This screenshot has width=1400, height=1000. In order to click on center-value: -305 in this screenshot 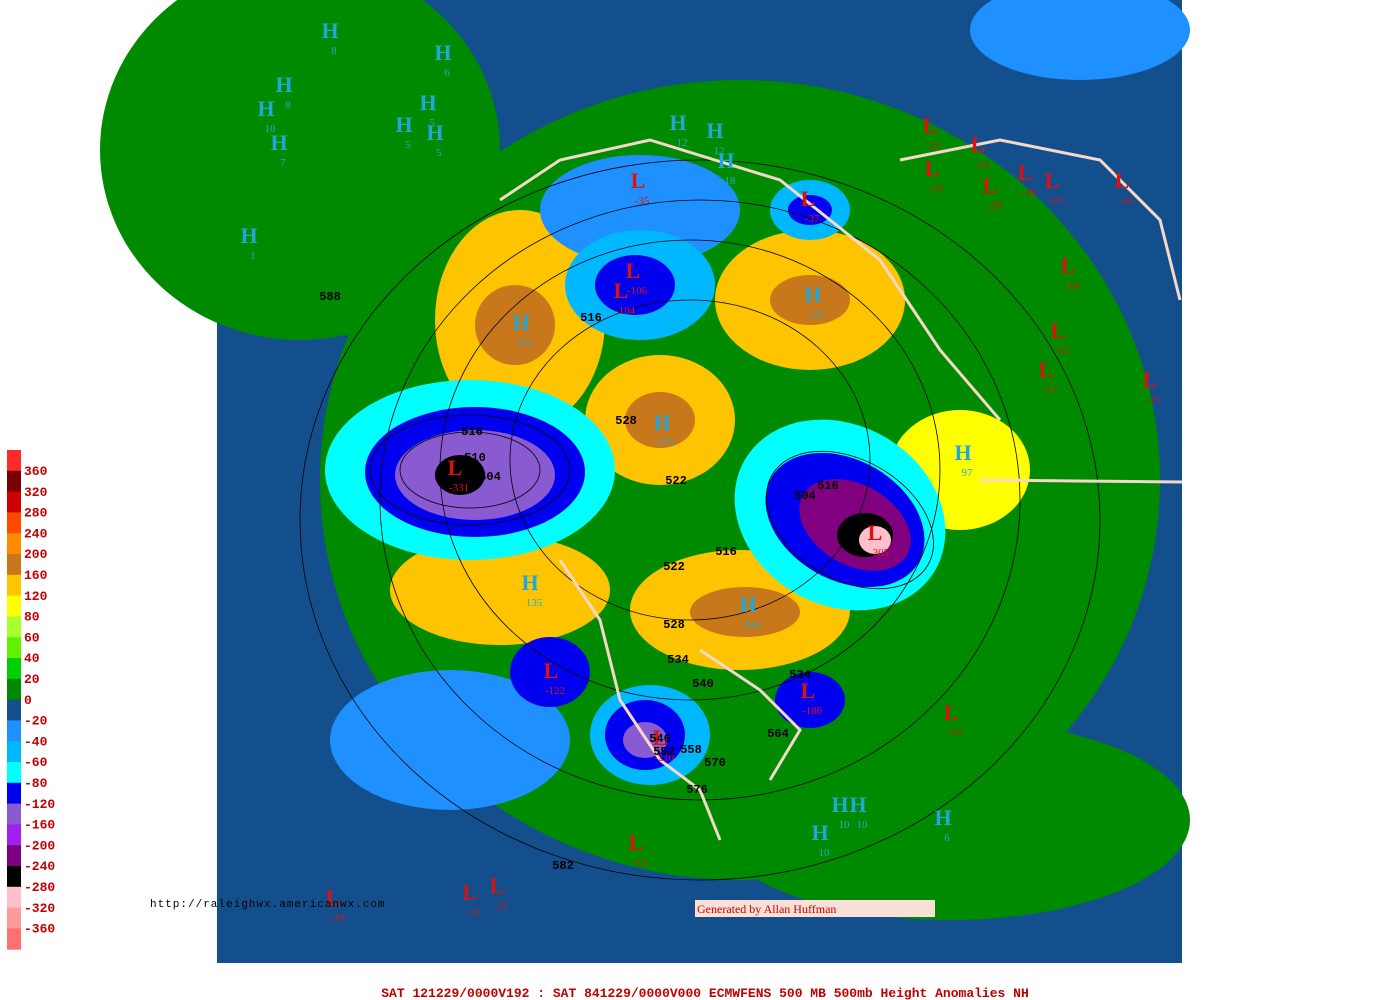, I will do `click(879, 553)`.